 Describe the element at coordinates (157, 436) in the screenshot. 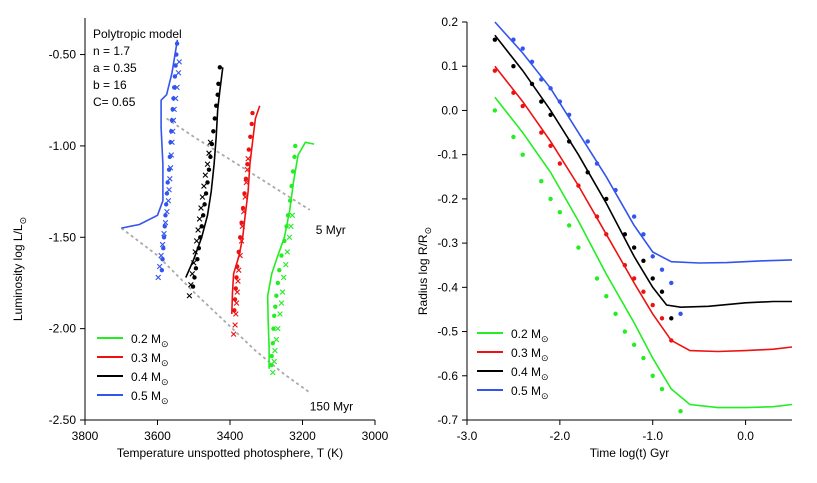

I see `x-tick-label: 3600` at that location.